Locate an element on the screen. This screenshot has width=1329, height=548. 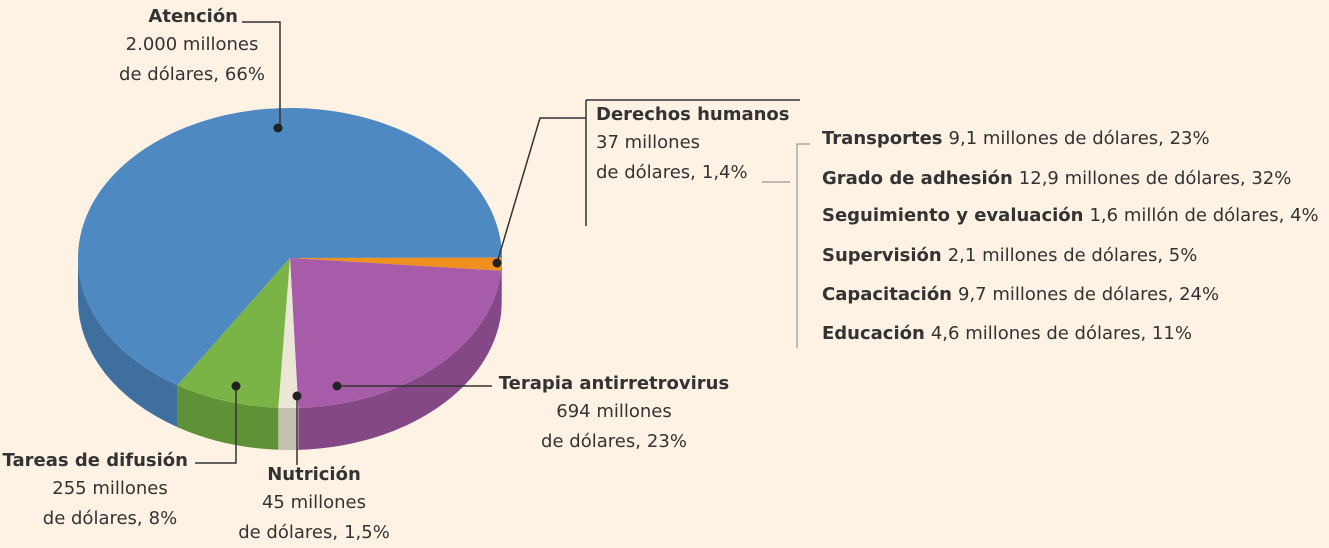
breakdown-name: Educación is located at coordinates (873, 333).